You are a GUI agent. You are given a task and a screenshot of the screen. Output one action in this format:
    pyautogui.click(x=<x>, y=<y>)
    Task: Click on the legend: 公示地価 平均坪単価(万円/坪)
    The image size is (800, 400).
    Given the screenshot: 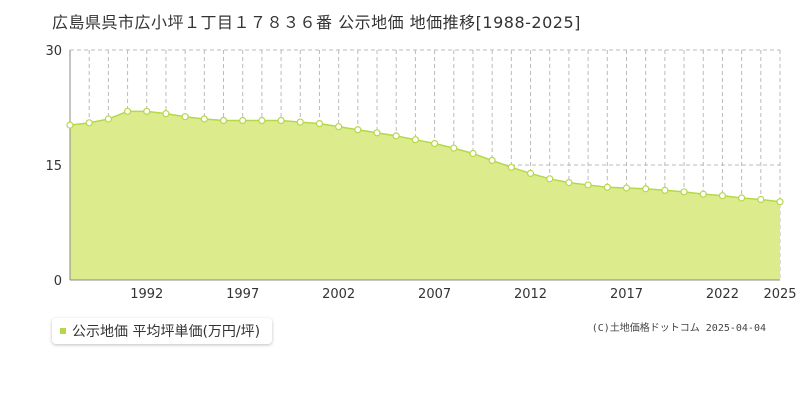 What is the action you would take?
    pyautogui.click(x=162, y=331)
    